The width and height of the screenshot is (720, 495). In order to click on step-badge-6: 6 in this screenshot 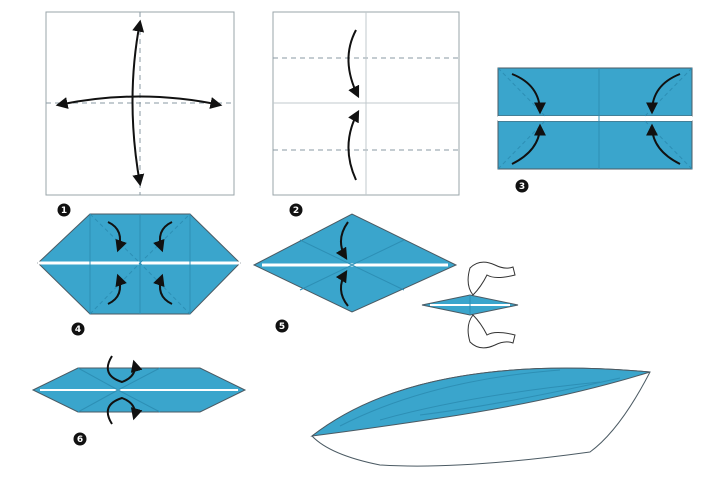, I will do `click(80, 439)`.